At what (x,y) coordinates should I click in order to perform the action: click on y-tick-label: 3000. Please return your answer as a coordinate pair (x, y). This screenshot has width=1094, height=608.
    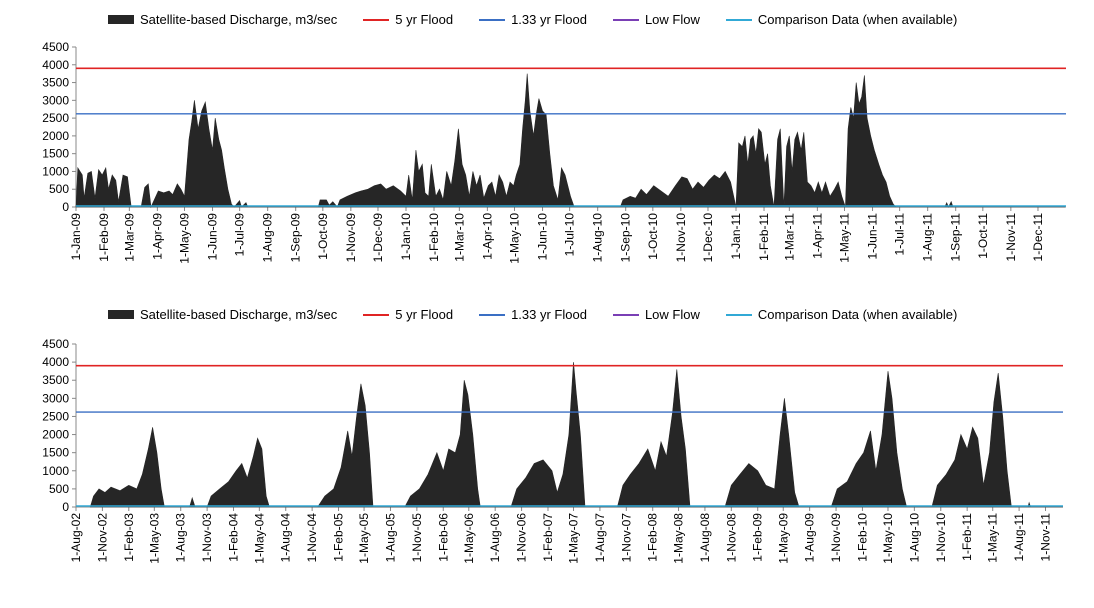
    Looking at the image, I should click on (55, 398).